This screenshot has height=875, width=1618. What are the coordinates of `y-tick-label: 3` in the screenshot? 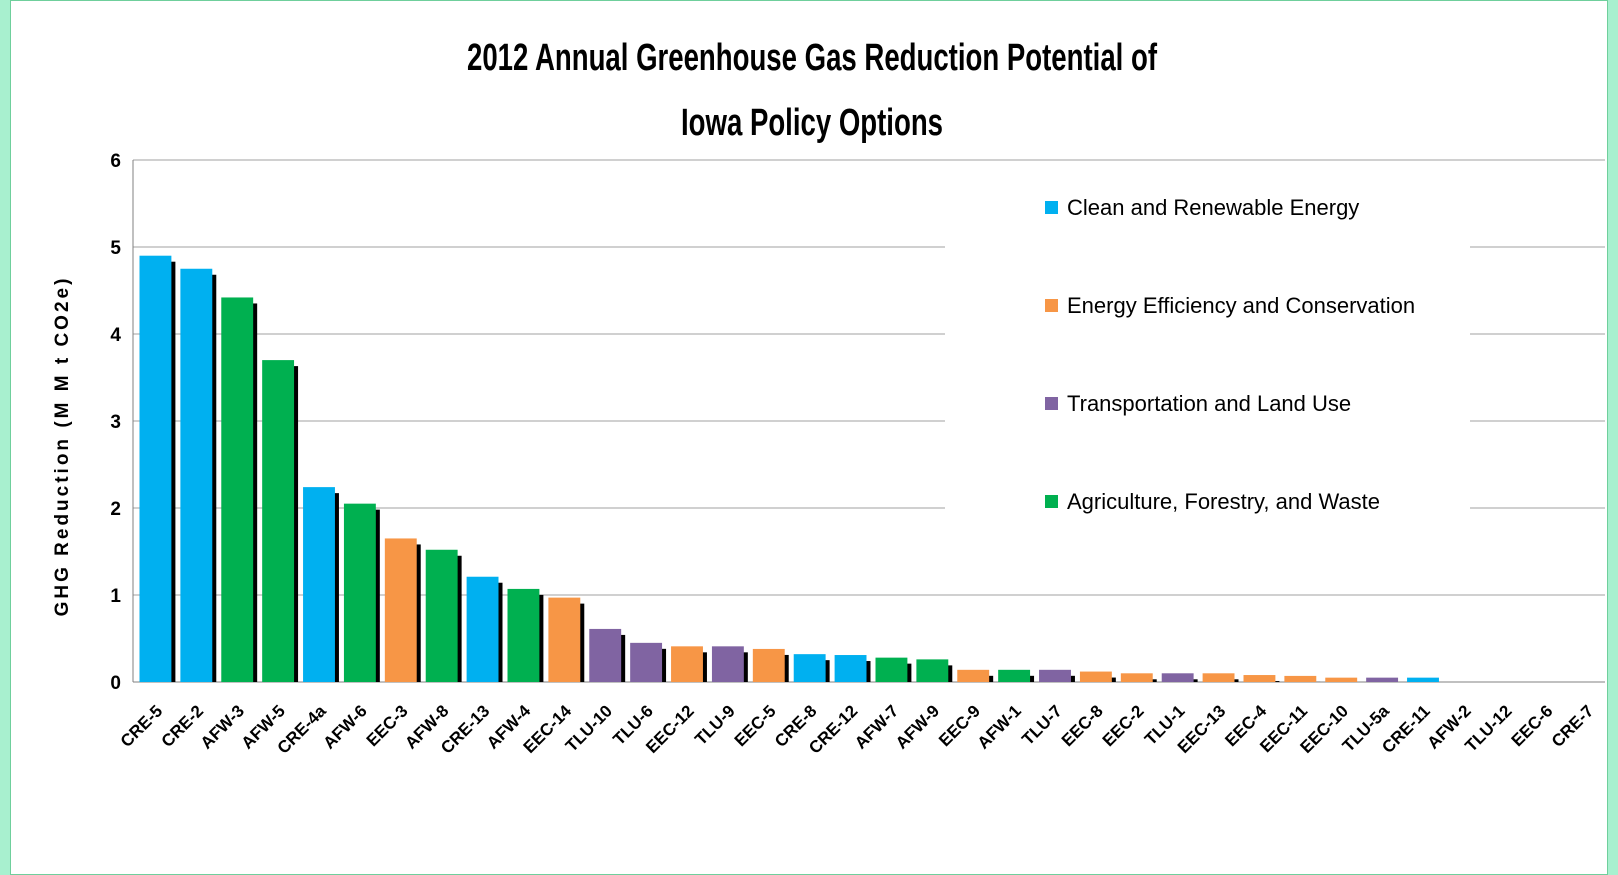 It's located at (115, 422).